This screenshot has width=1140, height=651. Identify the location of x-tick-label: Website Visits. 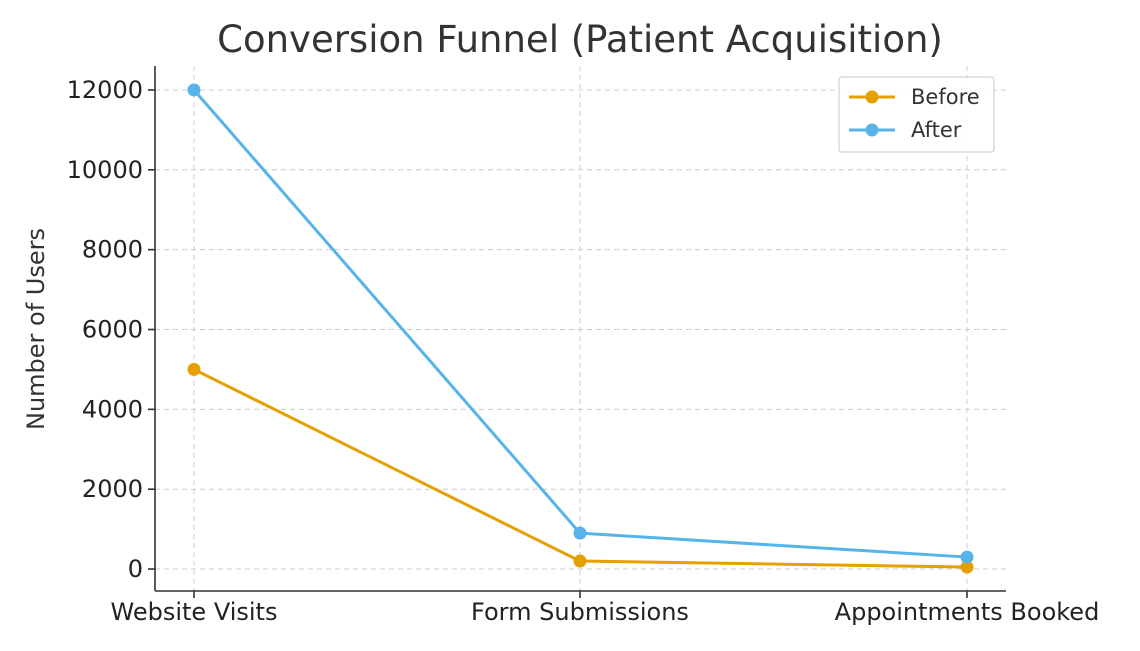
(194, 612).